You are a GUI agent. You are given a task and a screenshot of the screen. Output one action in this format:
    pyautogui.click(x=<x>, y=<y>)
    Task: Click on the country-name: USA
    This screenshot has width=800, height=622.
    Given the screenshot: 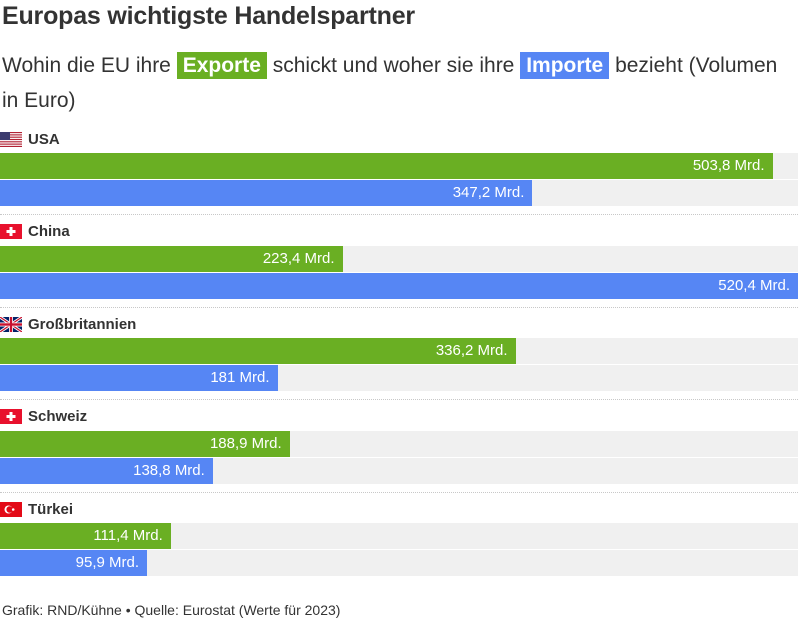 What is the action you would take?
    pyautogui.click(x=44, y=139)
    